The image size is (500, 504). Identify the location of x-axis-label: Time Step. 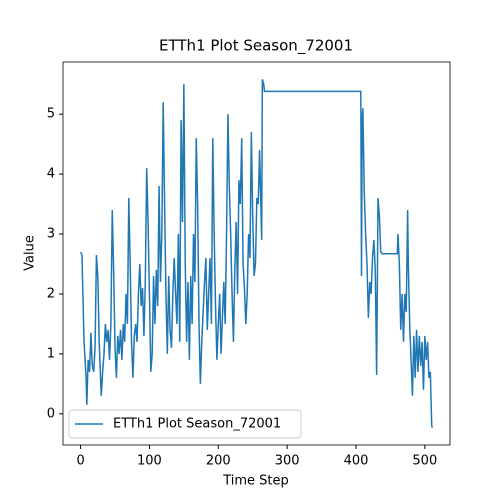
(255, 481).